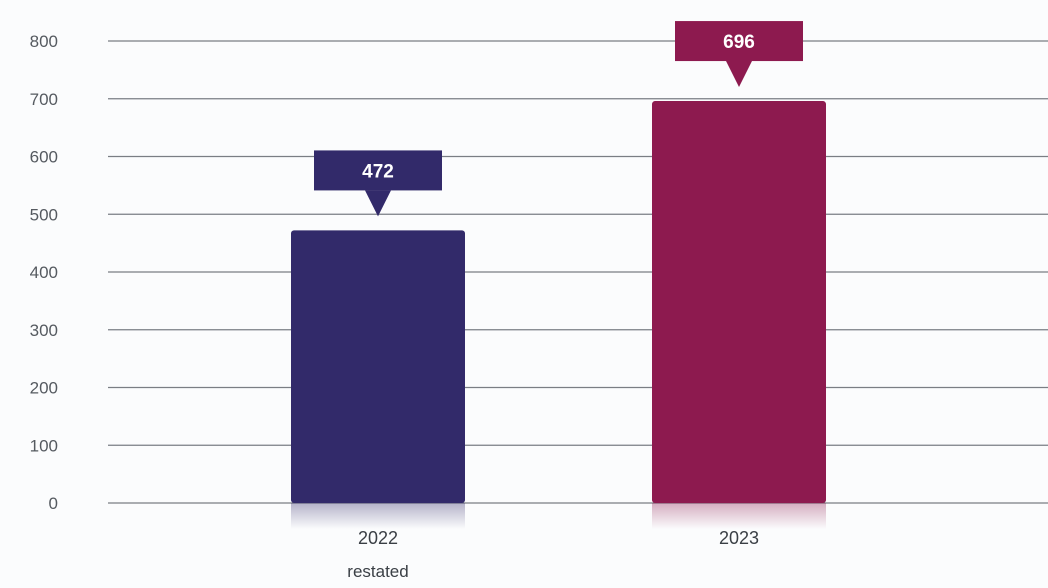 The width and height of the screenshot is (1048, 588). What do you see at coordinates (377, 571) in the screenshot?
I see `x-tick-sublabel: restated` at bounding box center [377, 571].